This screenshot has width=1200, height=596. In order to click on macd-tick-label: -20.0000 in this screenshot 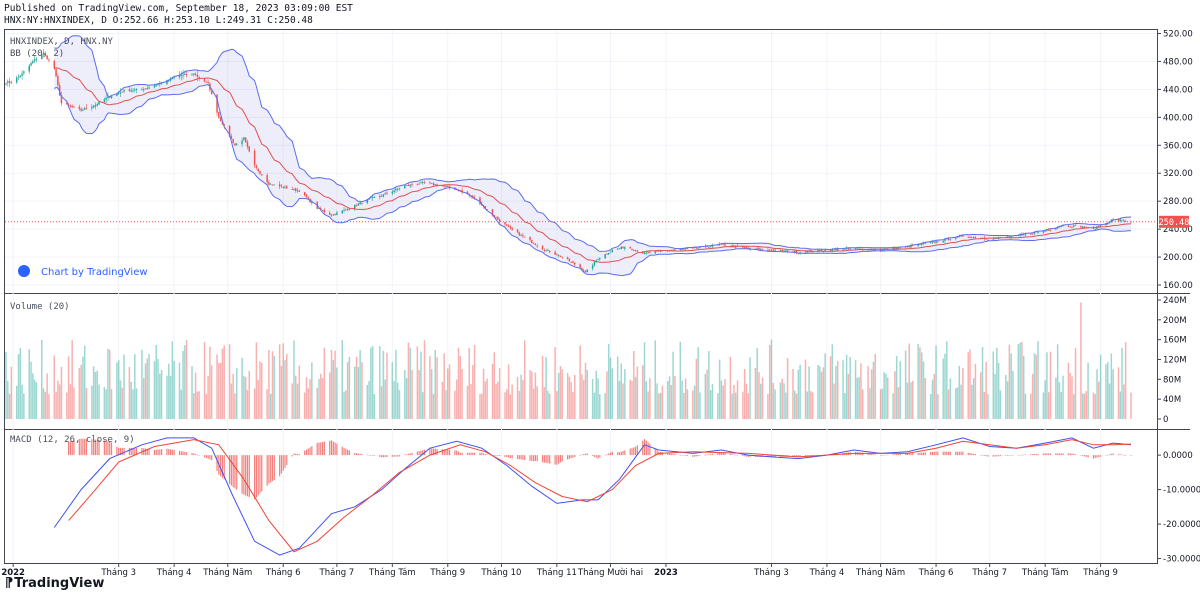, I will do `click(1181, 525)`.